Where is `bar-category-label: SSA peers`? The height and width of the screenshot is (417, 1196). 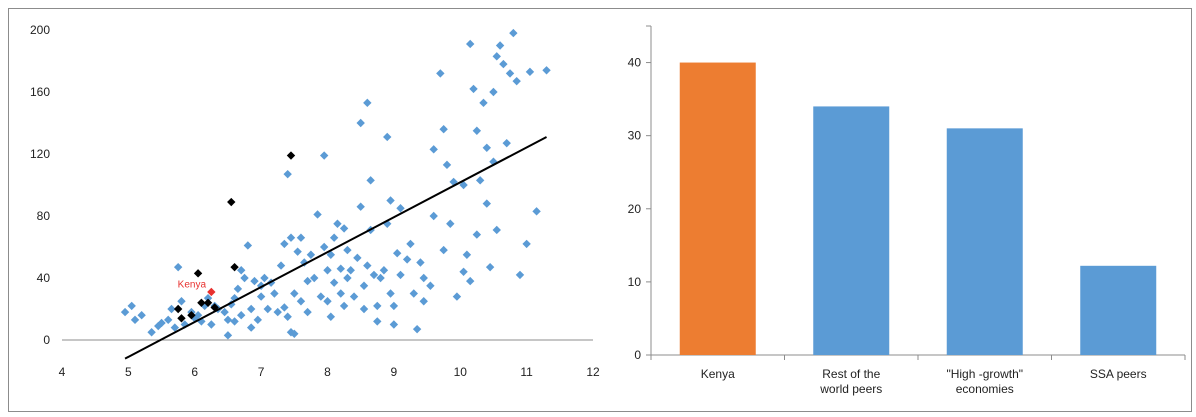
bar-category-label: SSA peers is located at coordinates (1118, 374).